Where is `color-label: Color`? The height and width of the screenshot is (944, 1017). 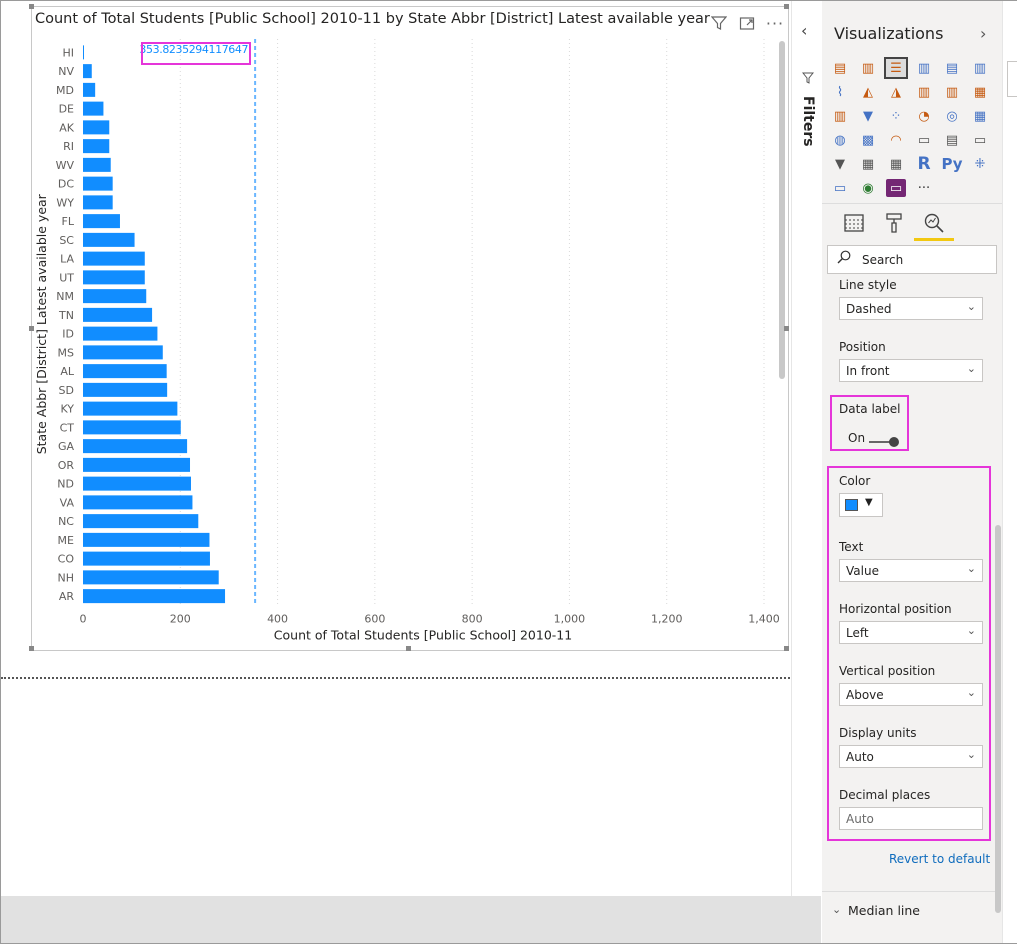
color-label: Color is located at coordinates (855, 481).